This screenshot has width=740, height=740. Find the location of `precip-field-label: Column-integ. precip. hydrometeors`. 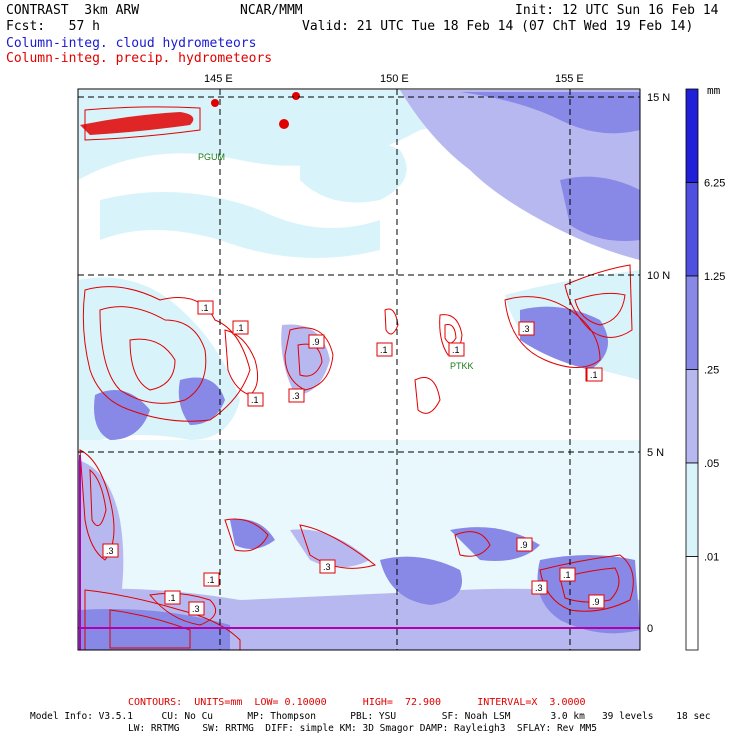

precip-field-label: Column-integ. precip. hydrometeors is located at coordinates (139, 58).